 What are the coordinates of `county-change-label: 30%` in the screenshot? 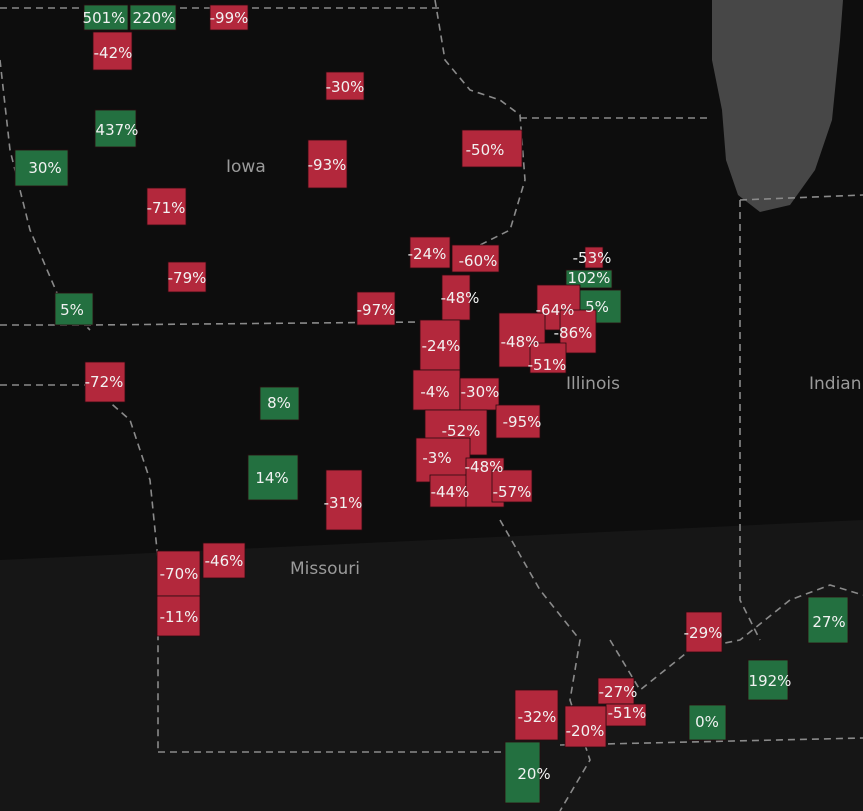 It's located at (44, 168).